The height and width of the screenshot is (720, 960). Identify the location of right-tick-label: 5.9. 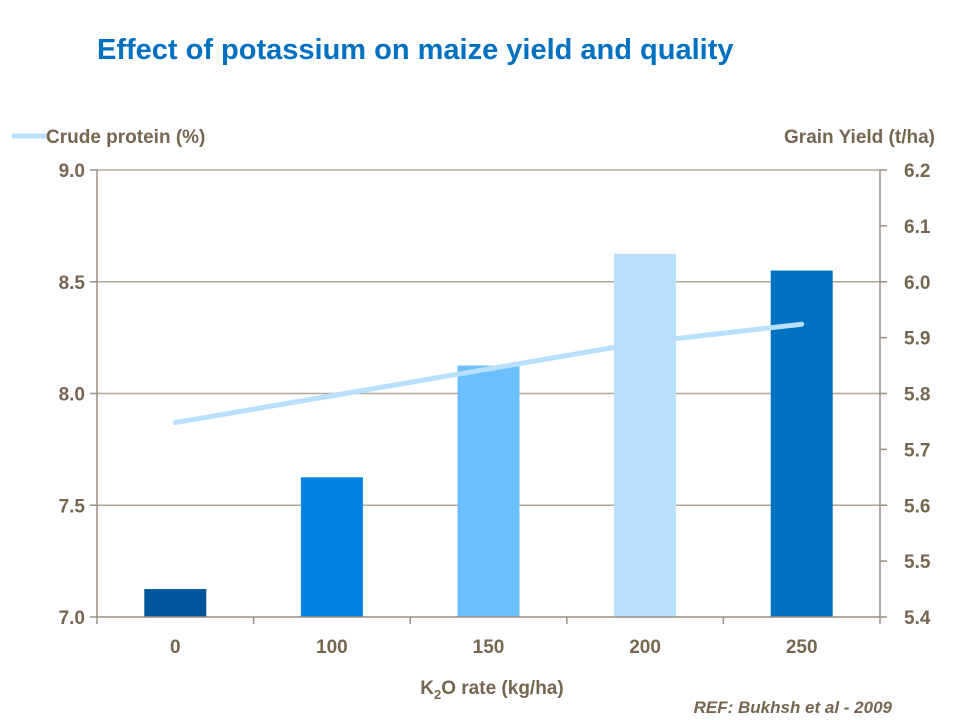
(917, 339).